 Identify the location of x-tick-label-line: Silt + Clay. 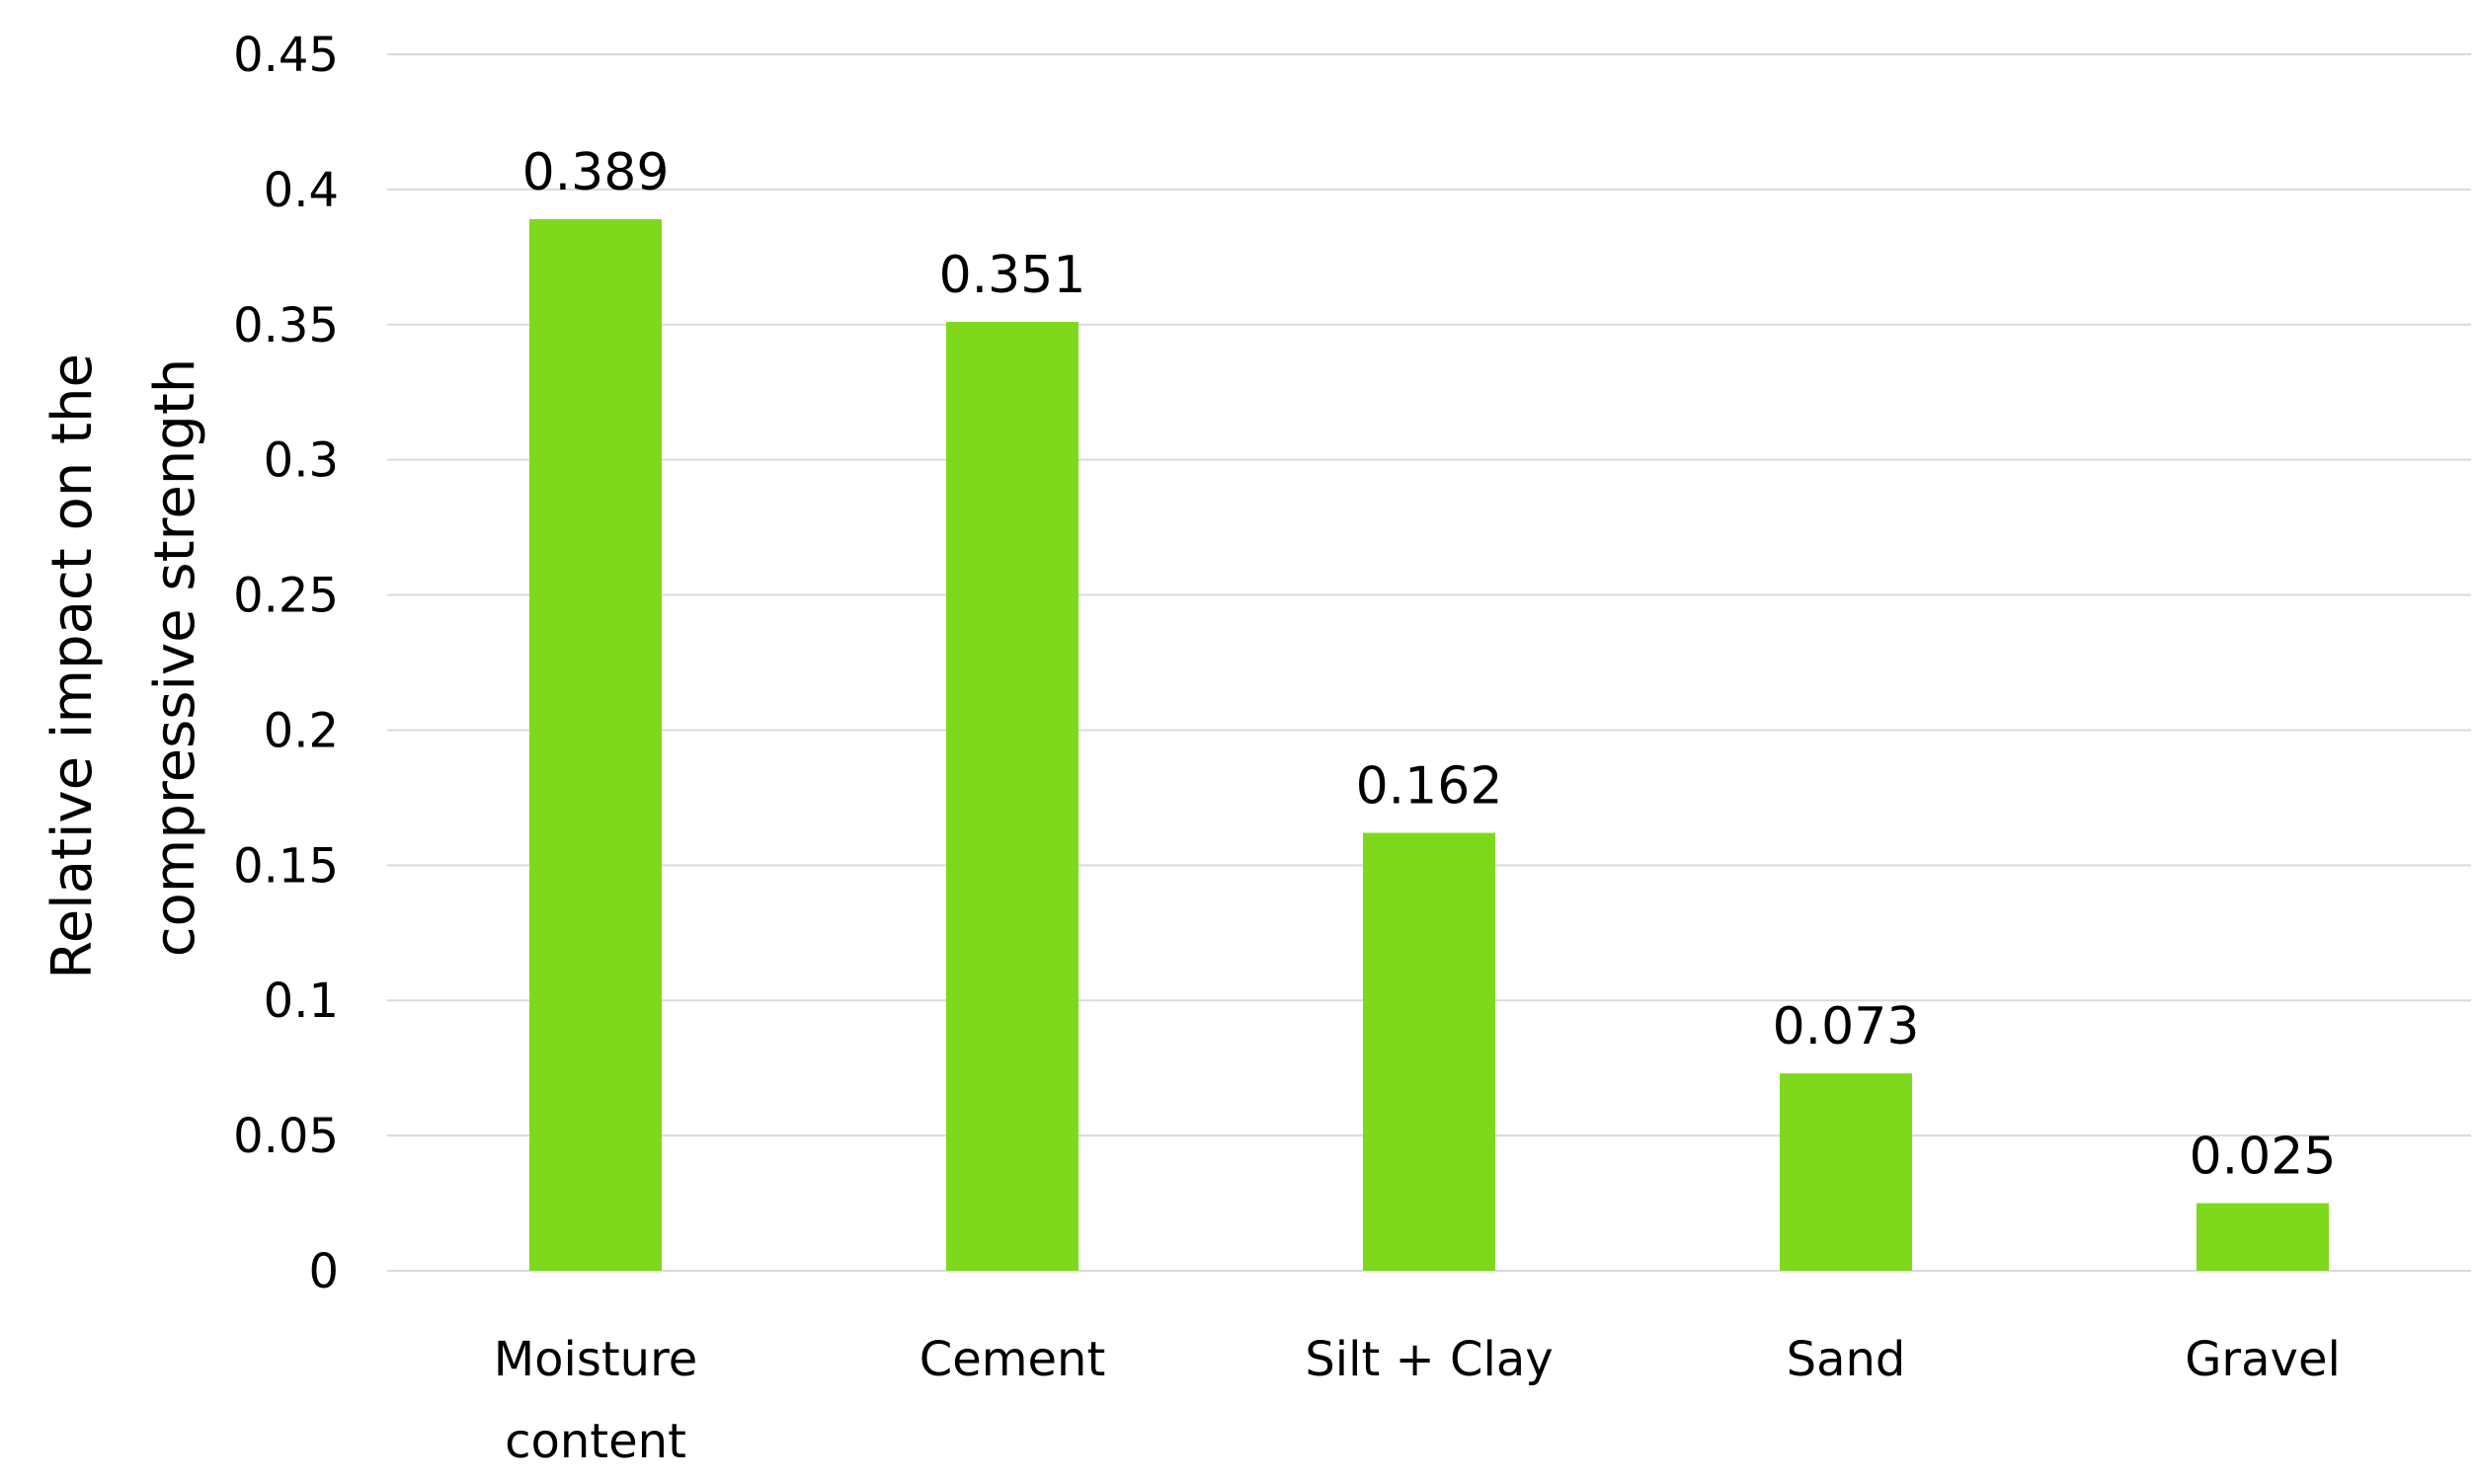
(1429, 1360).